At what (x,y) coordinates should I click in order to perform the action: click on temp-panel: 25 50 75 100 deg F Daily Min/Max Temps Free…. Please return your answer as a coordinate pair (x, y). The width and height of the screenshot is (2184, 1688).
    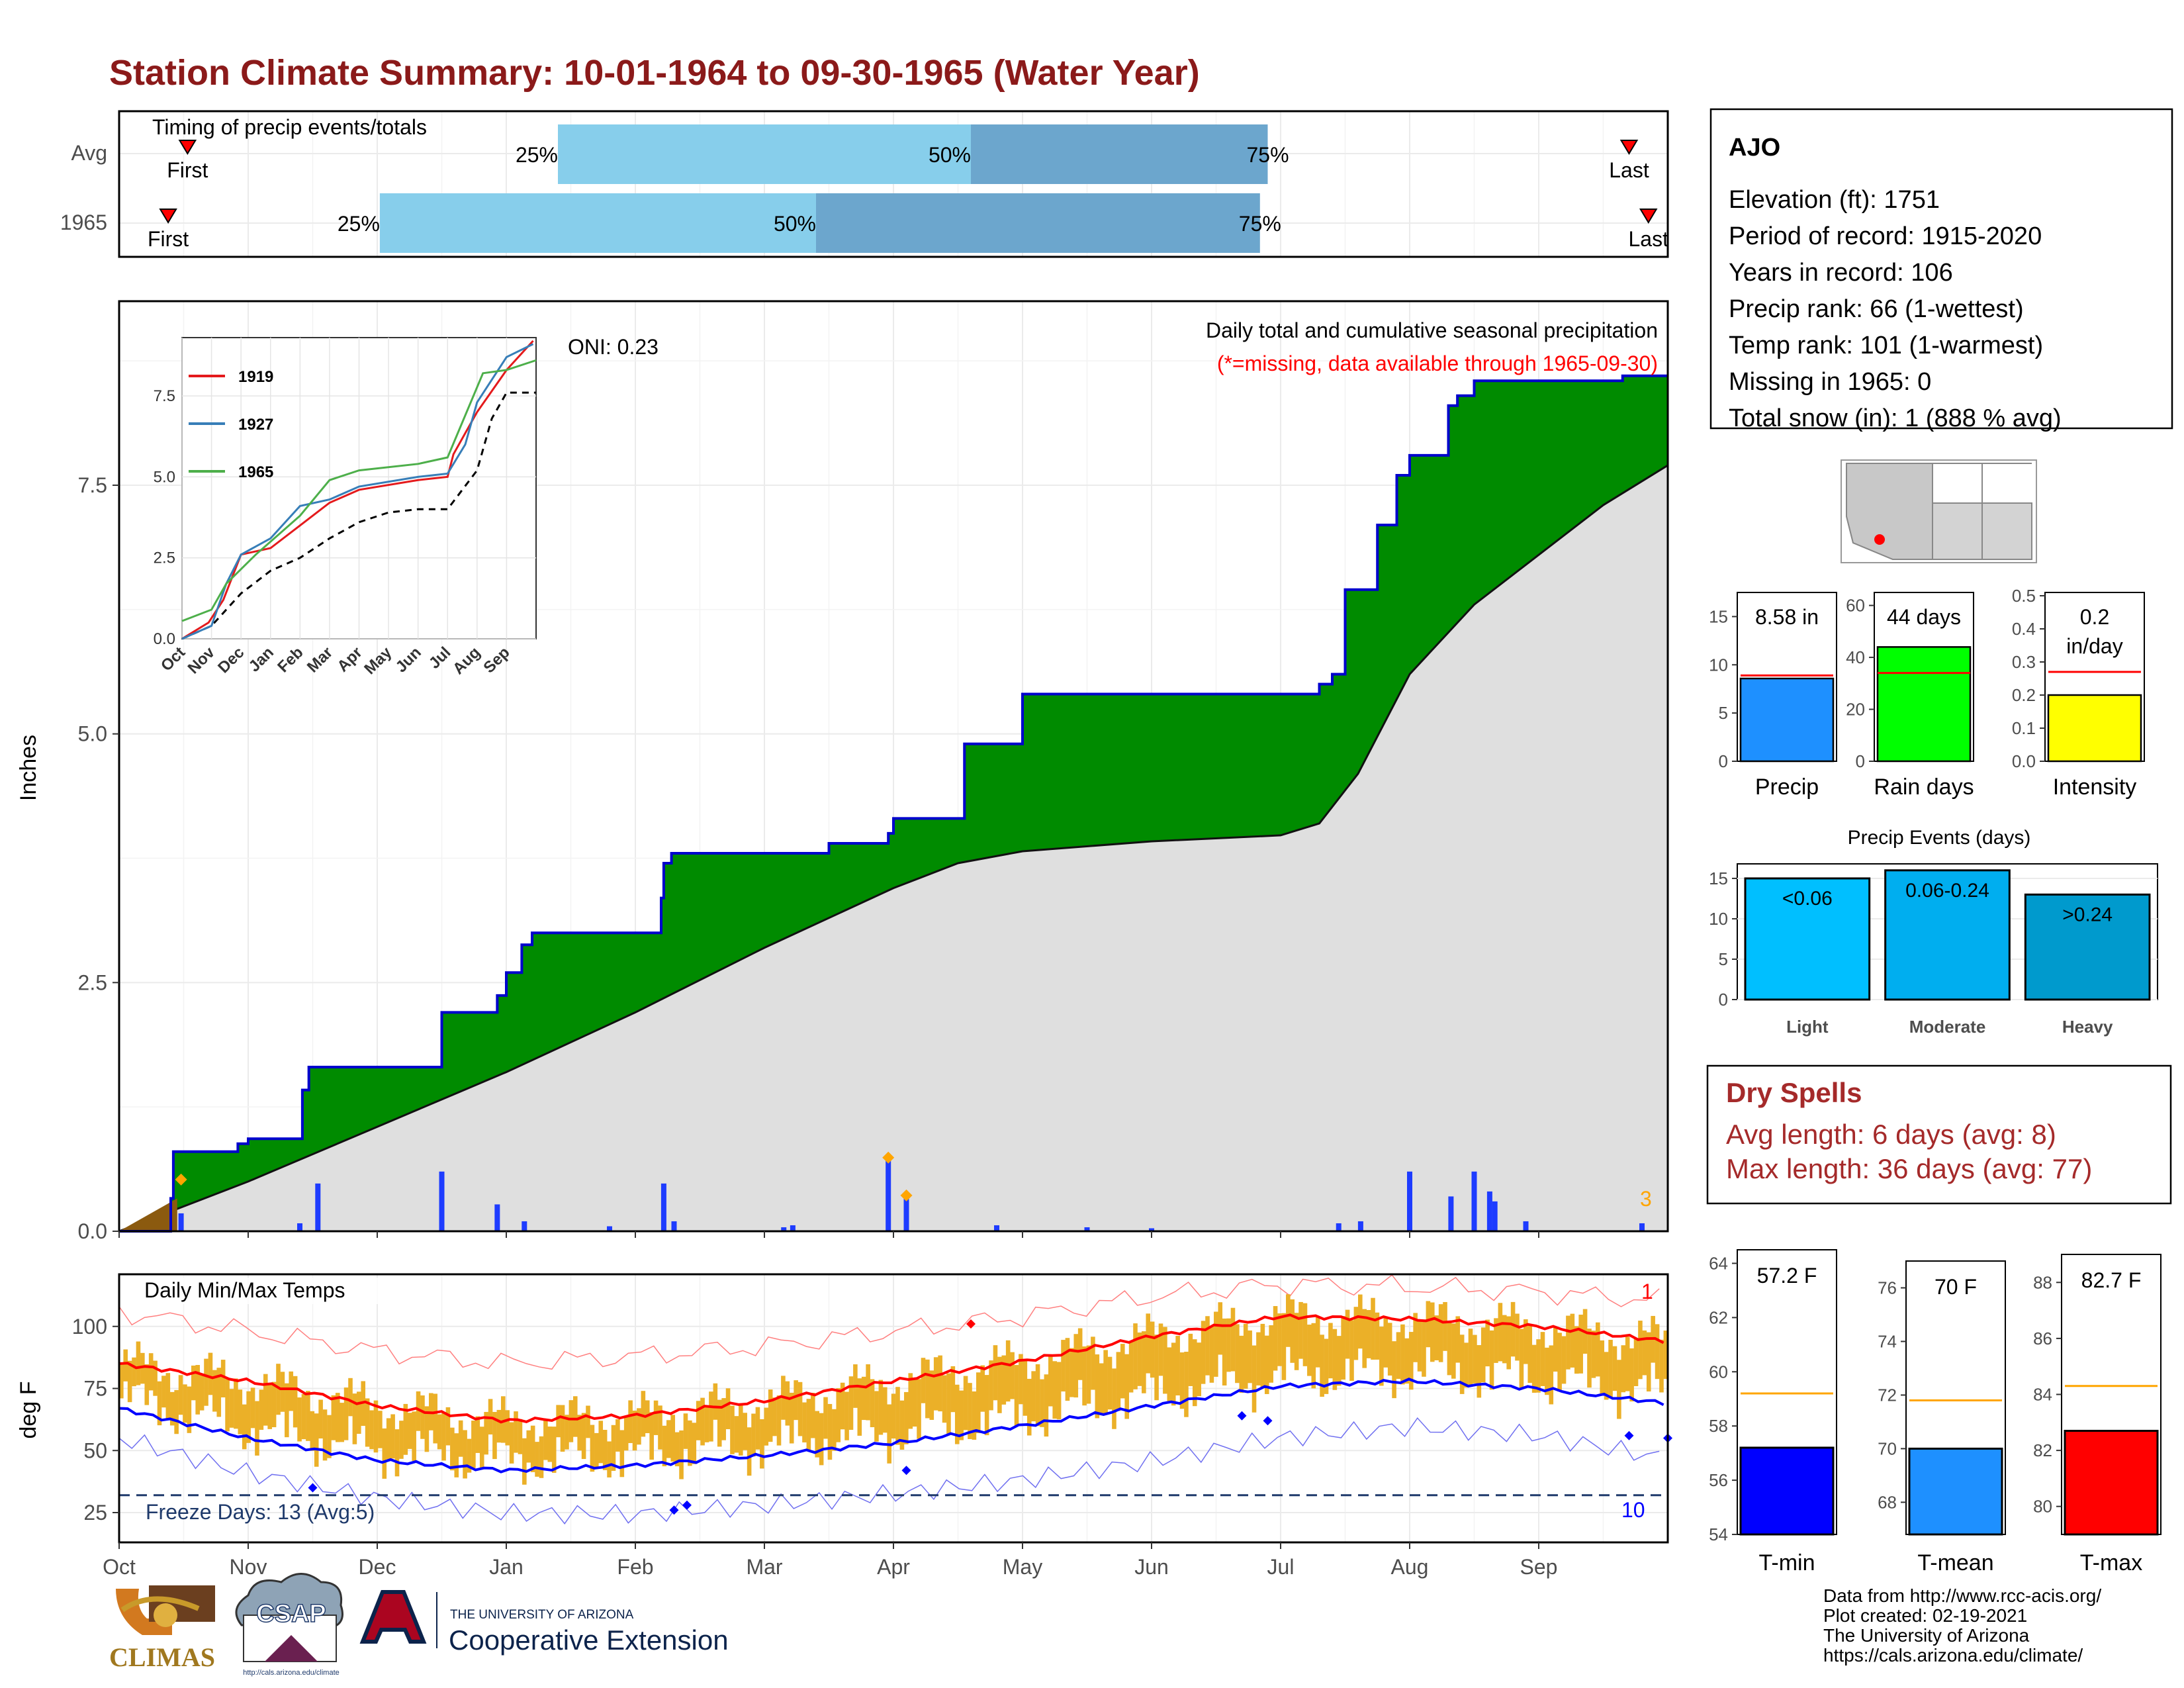
    Looking at the image, I should click on (844, 1408).